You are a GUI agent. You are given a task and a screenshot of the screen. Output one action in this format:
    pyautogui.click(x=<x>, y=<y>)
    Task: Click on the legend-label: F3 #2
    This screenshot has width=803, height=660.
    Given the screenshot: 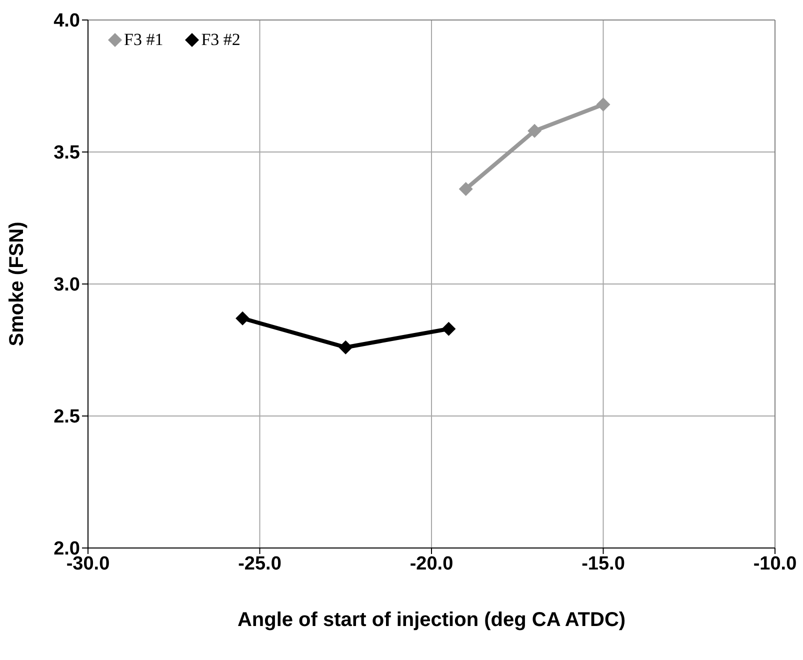 What is the action you would take?
    pyautogui.click(x=220, y=40)
    